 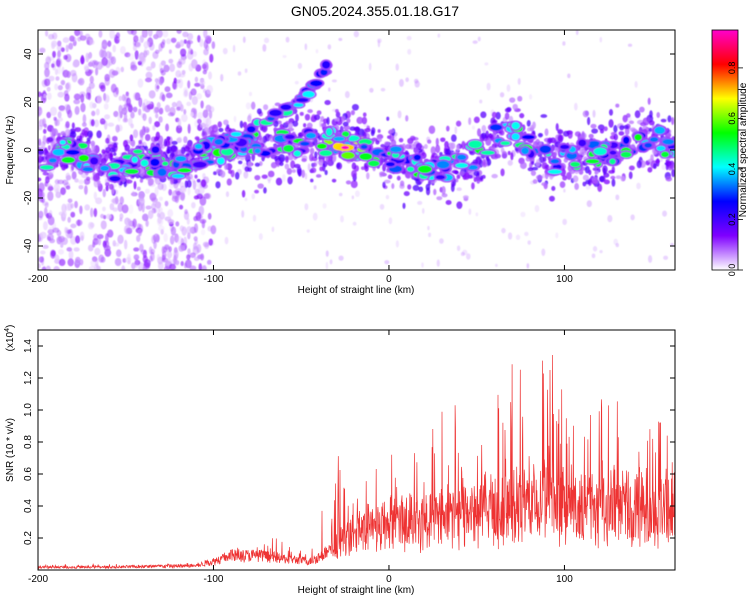 What do you see at coordinates (356, 290) in the screenshot?
I see `spectrogram-x-label: Height of straight line (km)` at bounding box center [356, 290].